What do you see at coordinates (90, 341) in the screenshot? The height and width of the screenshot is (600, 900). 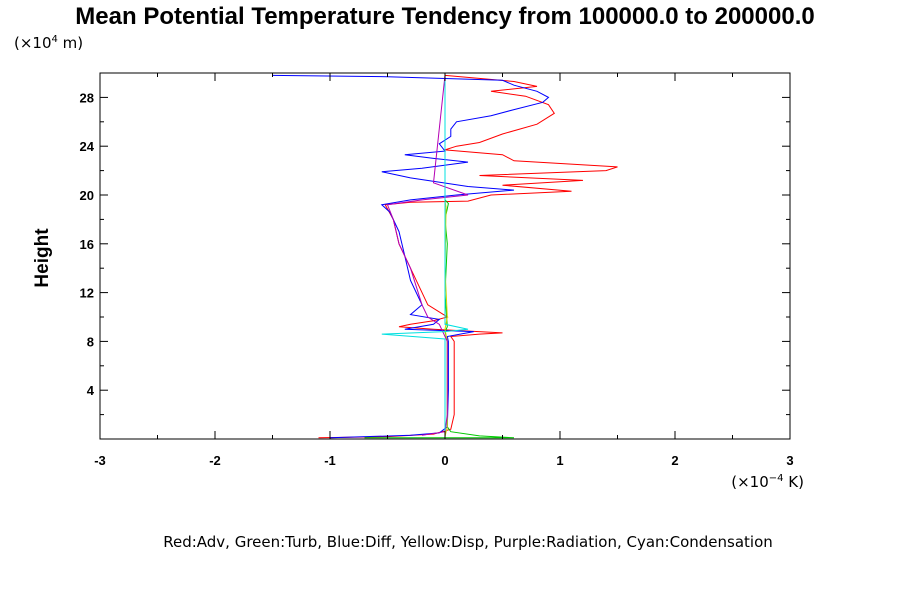 I see `y-tick-label: 8` at bounding box center [90, 341].